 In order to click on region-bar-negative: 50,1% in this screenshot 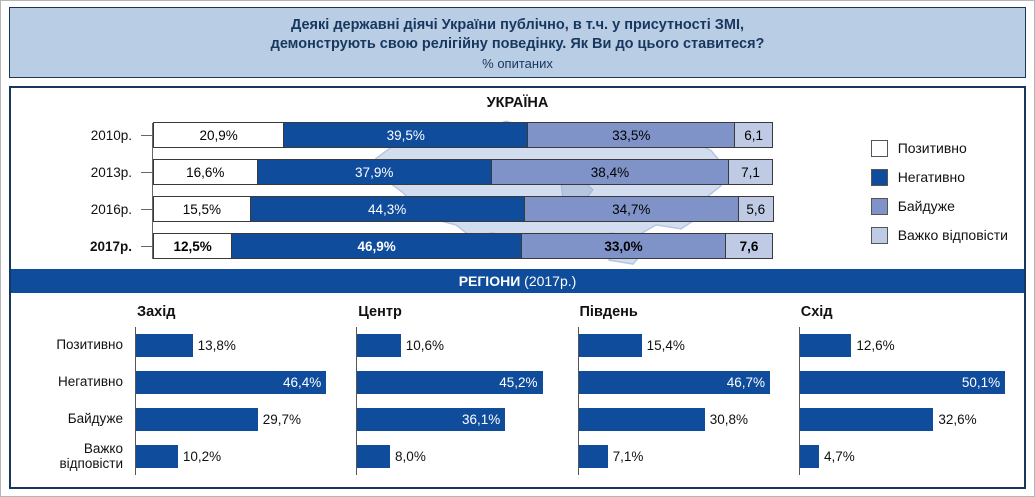, I will do `click(902, 382)`.